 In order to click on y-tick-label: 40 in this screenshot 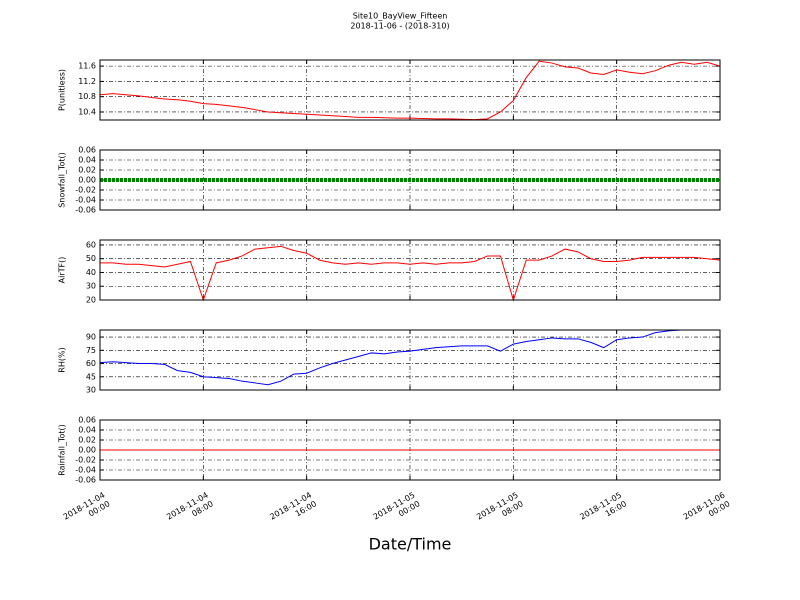, I will do `click(91, 272)`.